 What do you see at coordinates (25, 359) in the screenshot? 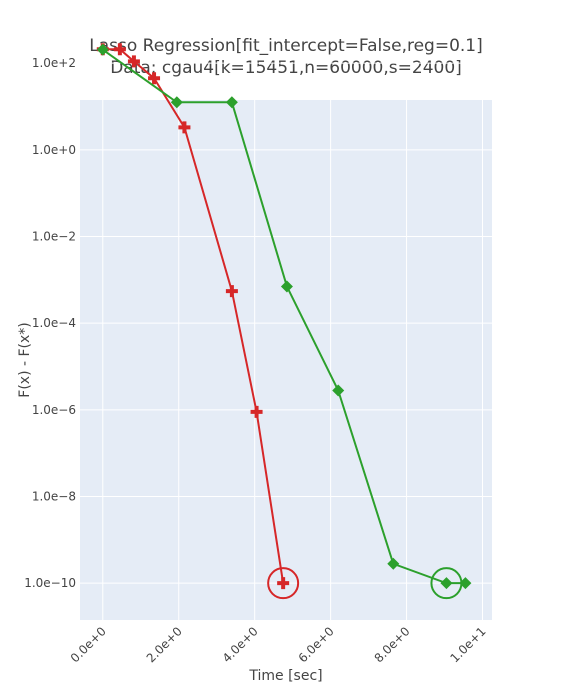
I see `y-axis-title: F(x) - F(x*)` at bounding box center [25, 359].